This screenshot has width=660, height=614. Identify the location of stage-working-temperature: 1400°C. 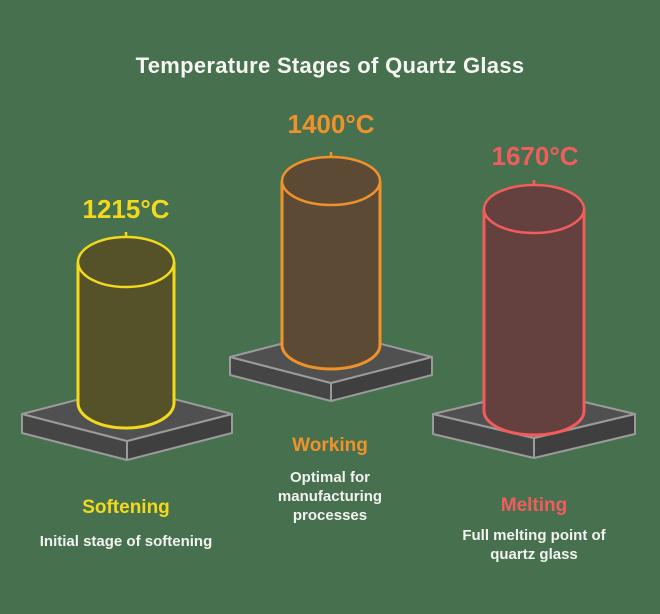
(331, 124).